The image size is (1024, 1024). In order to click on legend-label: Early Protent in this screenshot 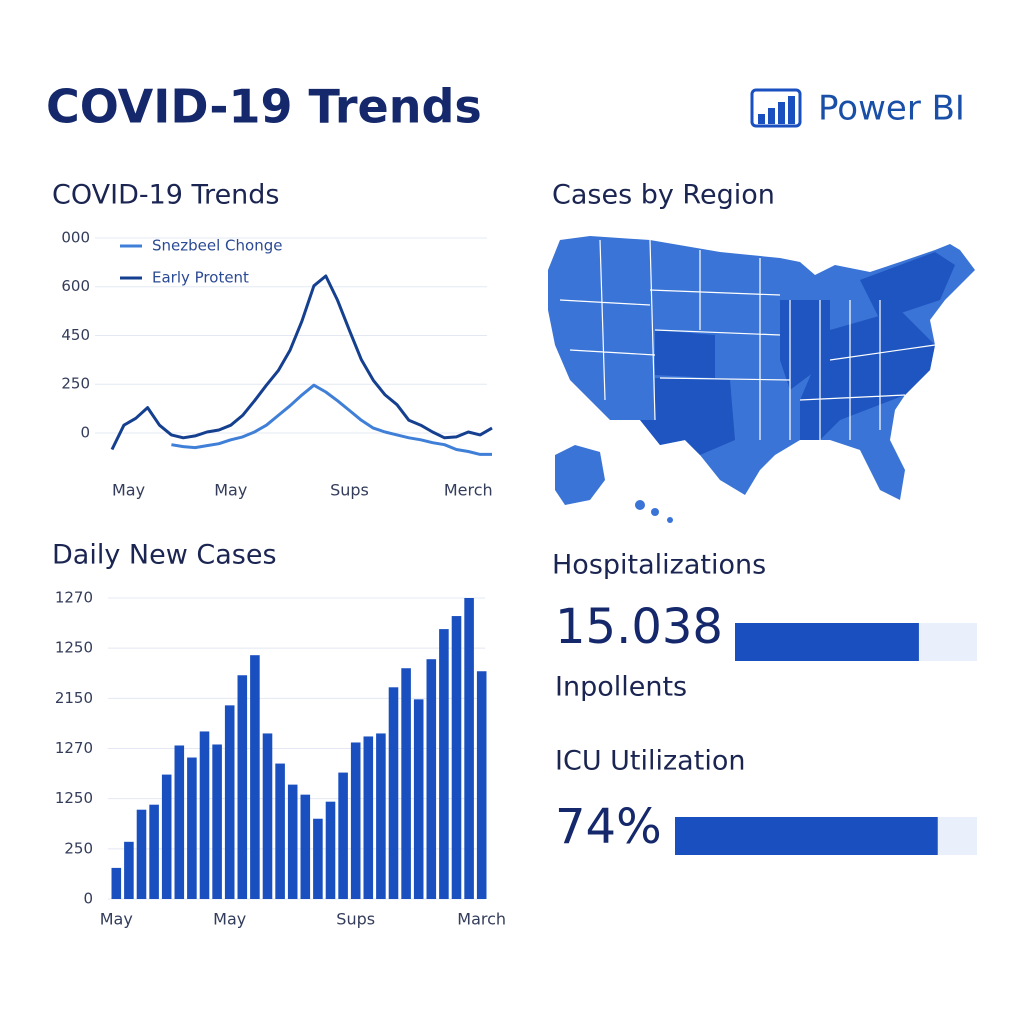, I will do `click(200, 278)`.